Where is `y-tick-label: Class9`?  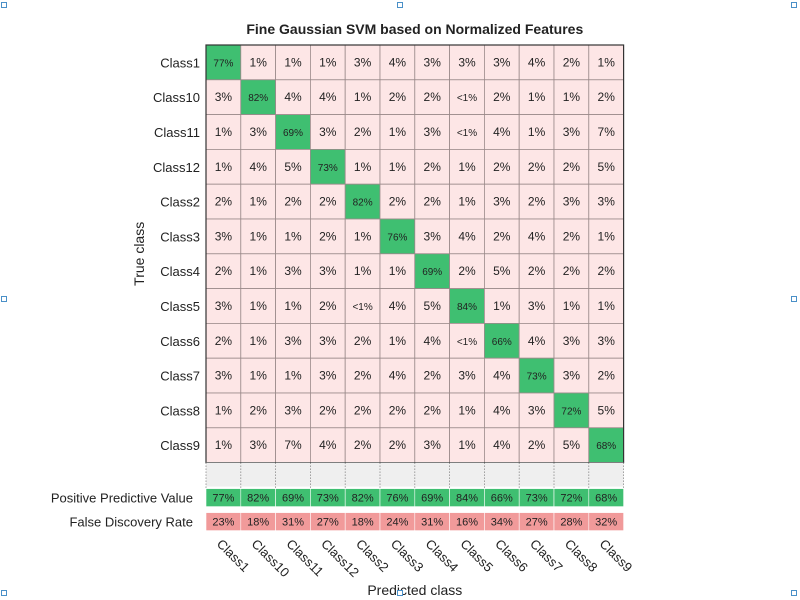 y-tick-label: Class9 is located at coordinates (180, 445).